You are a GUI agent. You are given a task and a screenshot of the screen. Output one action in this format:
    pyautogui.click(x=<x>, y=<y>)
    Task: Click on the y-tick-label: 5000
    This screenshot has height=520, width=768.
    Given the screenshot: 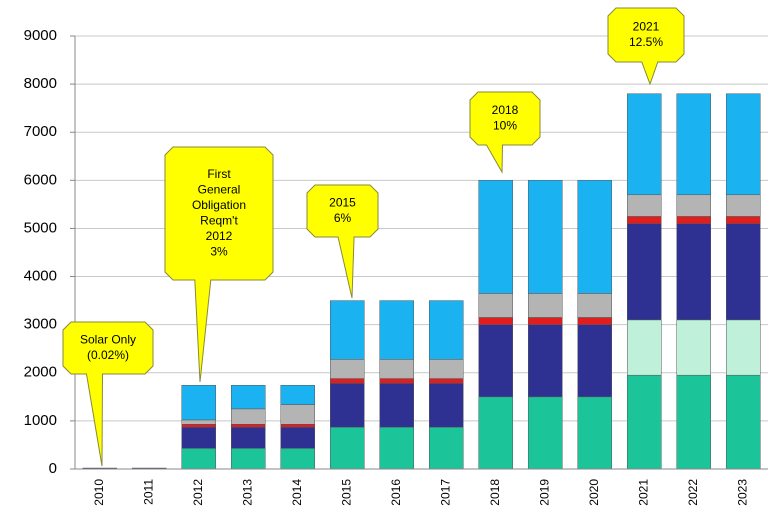 What is the action you would take?
    pyautogui.click(x=40, y=227)
    